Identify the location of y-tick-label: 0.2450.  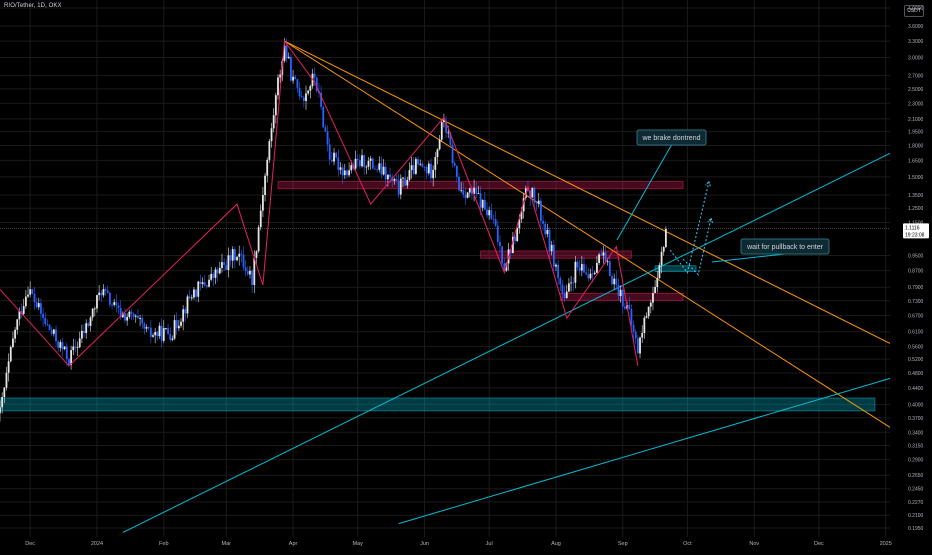
(916, 490).